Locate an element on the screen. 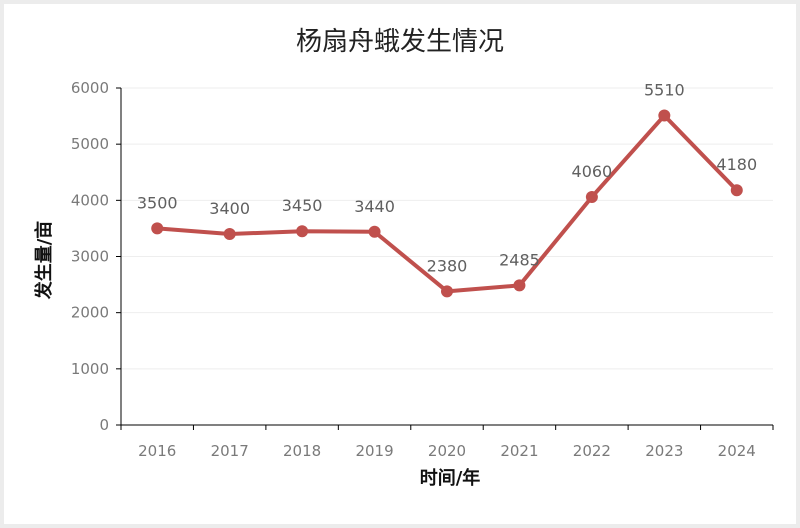  data-label: 4180 is located at coordinates (736, 164).